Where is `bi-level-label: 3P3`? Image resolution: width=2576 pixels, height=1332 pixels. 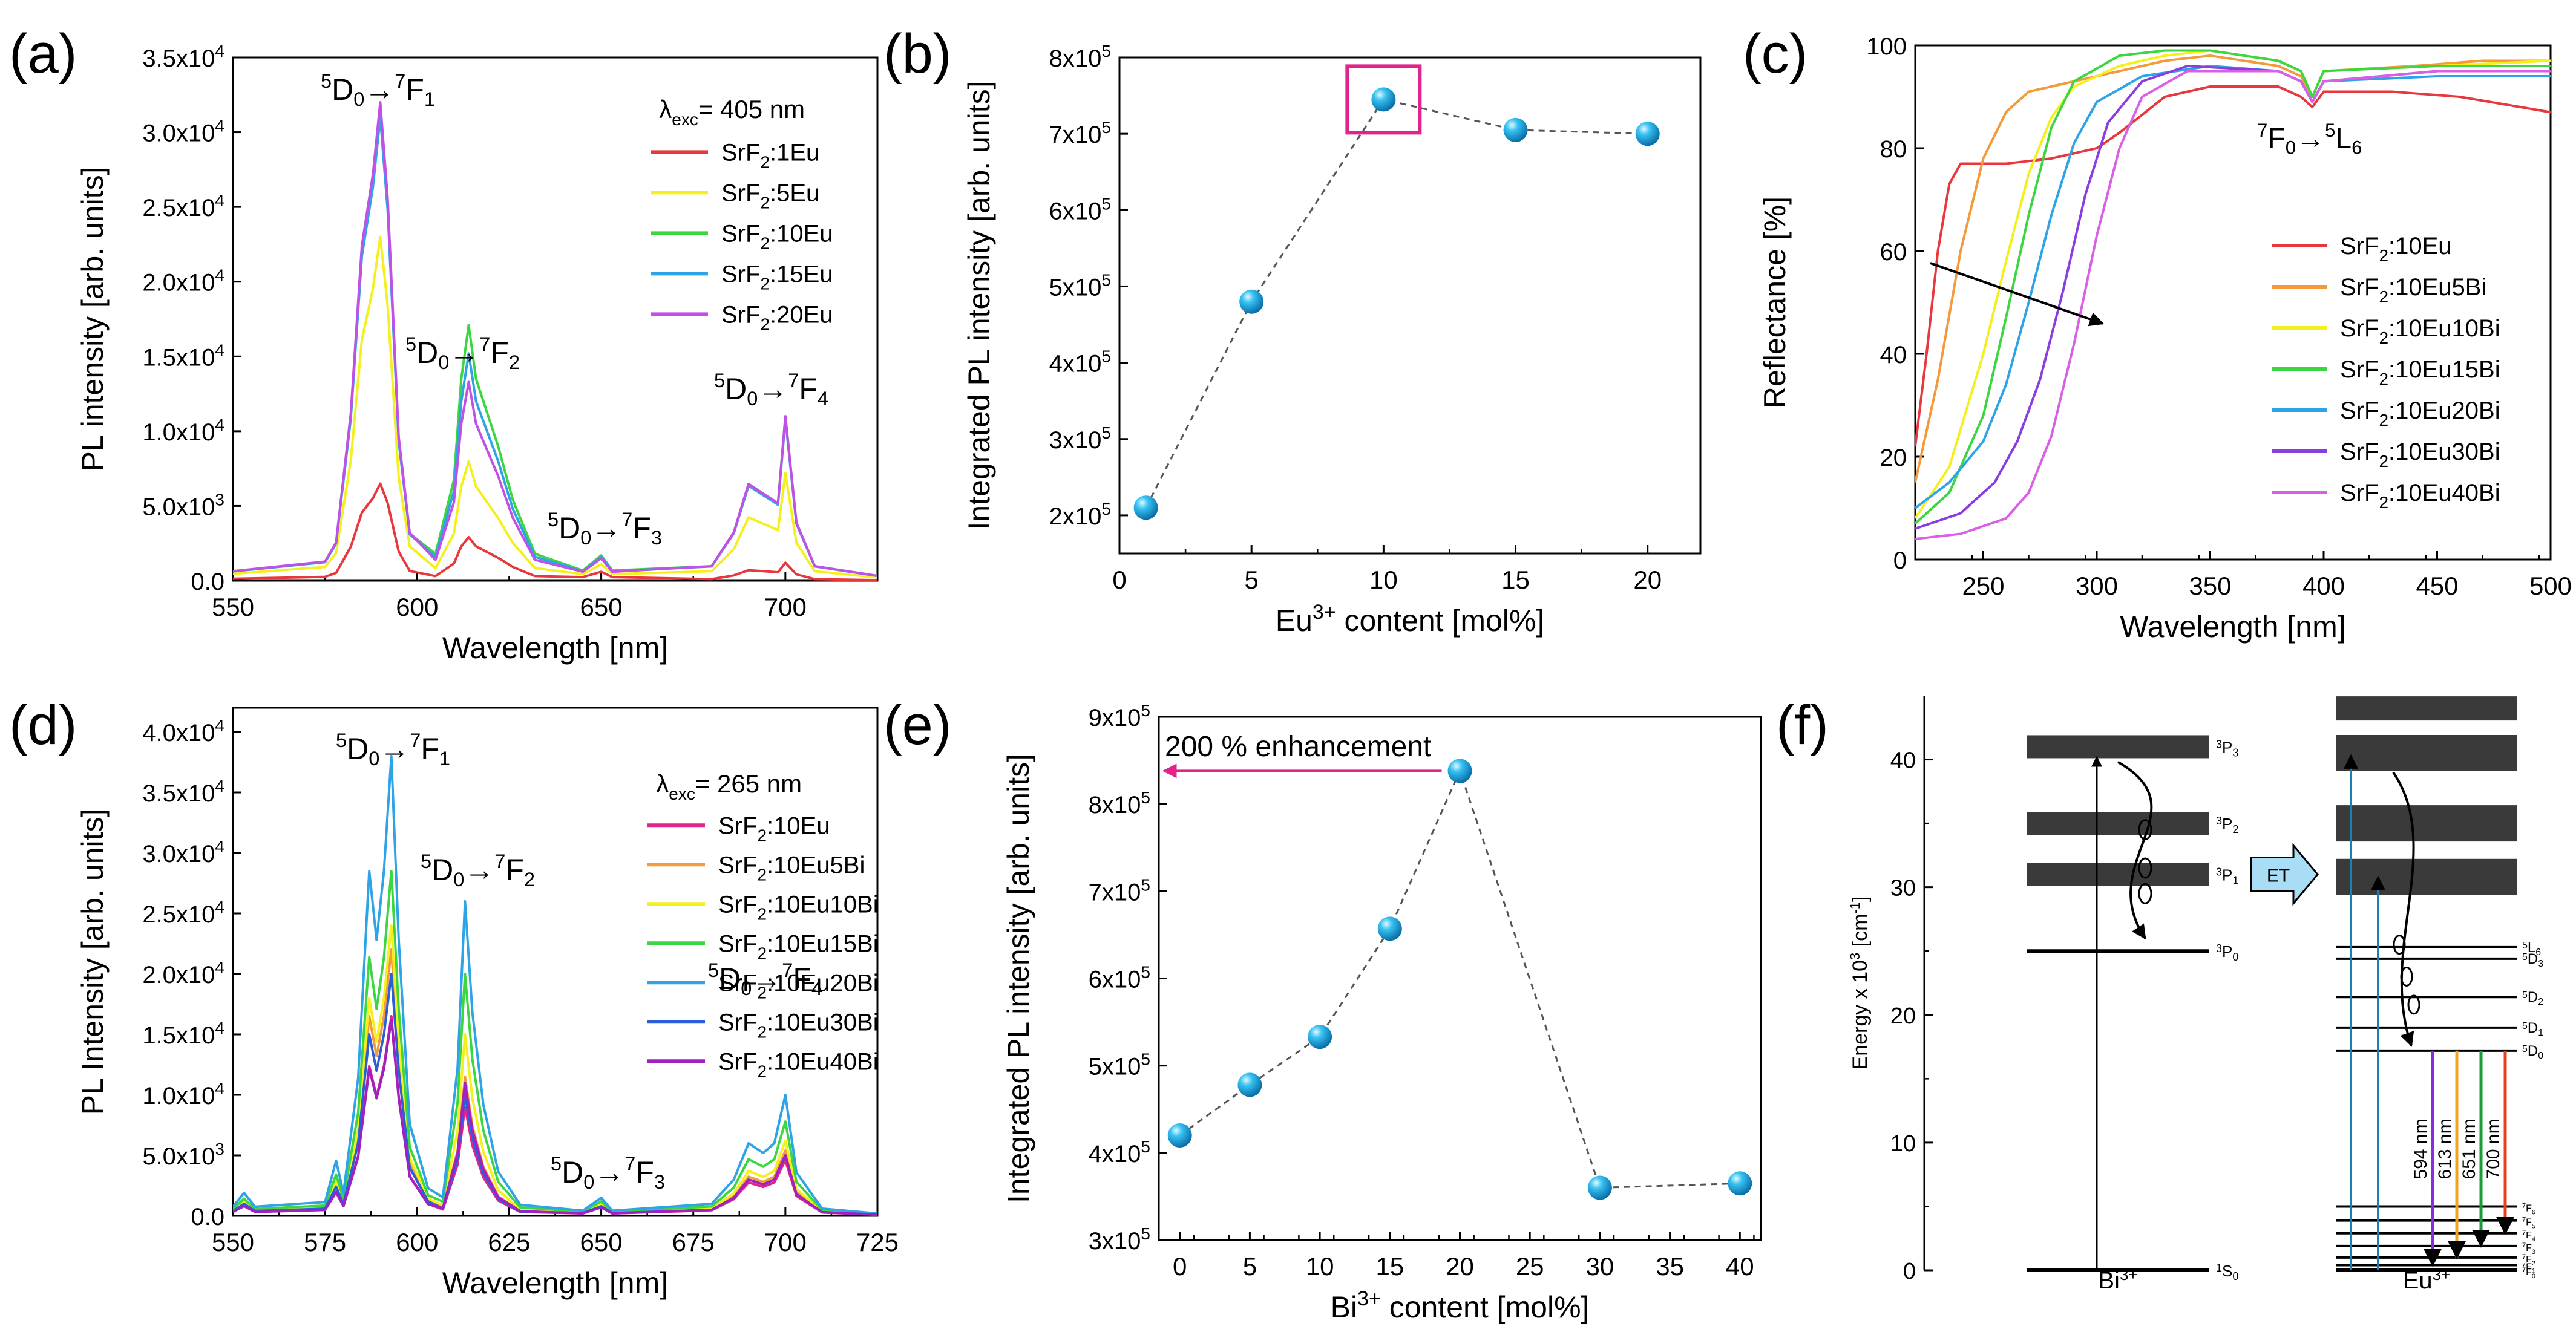 bi-level-label: 3P3 is located at coordinates (2227, 749).